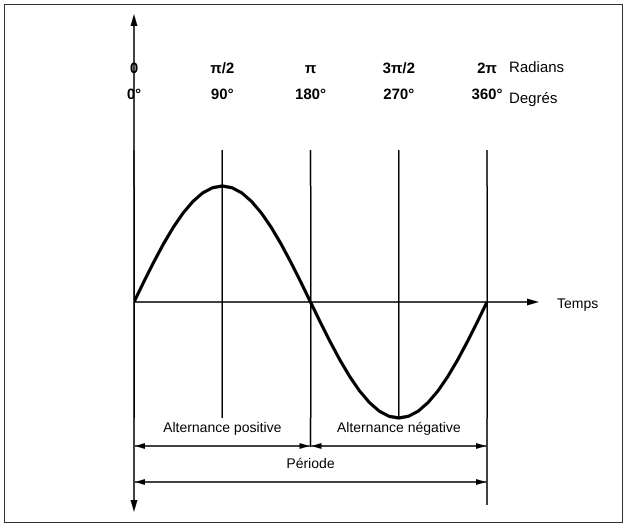 This screenshot has width=629, height=529. Describe the element at coordinates (310, 69) in the screenshot. I see `x2-tick-label: π` at that location.